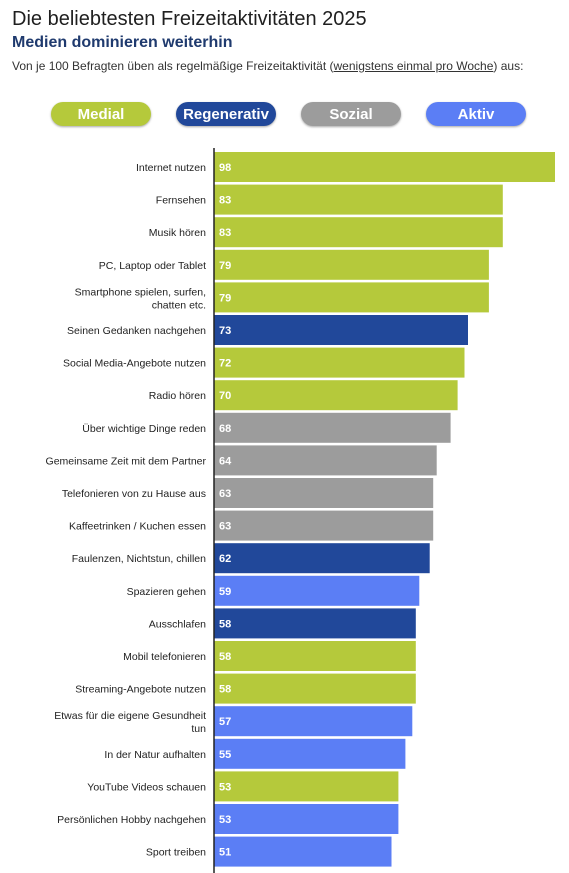 The height and width of the screenshot is (873, 569). Describe the element at coordinates (126, 461) in the screenshot. I see `category-label: Gemeinsame Zeit mit dem Partner` at that location.